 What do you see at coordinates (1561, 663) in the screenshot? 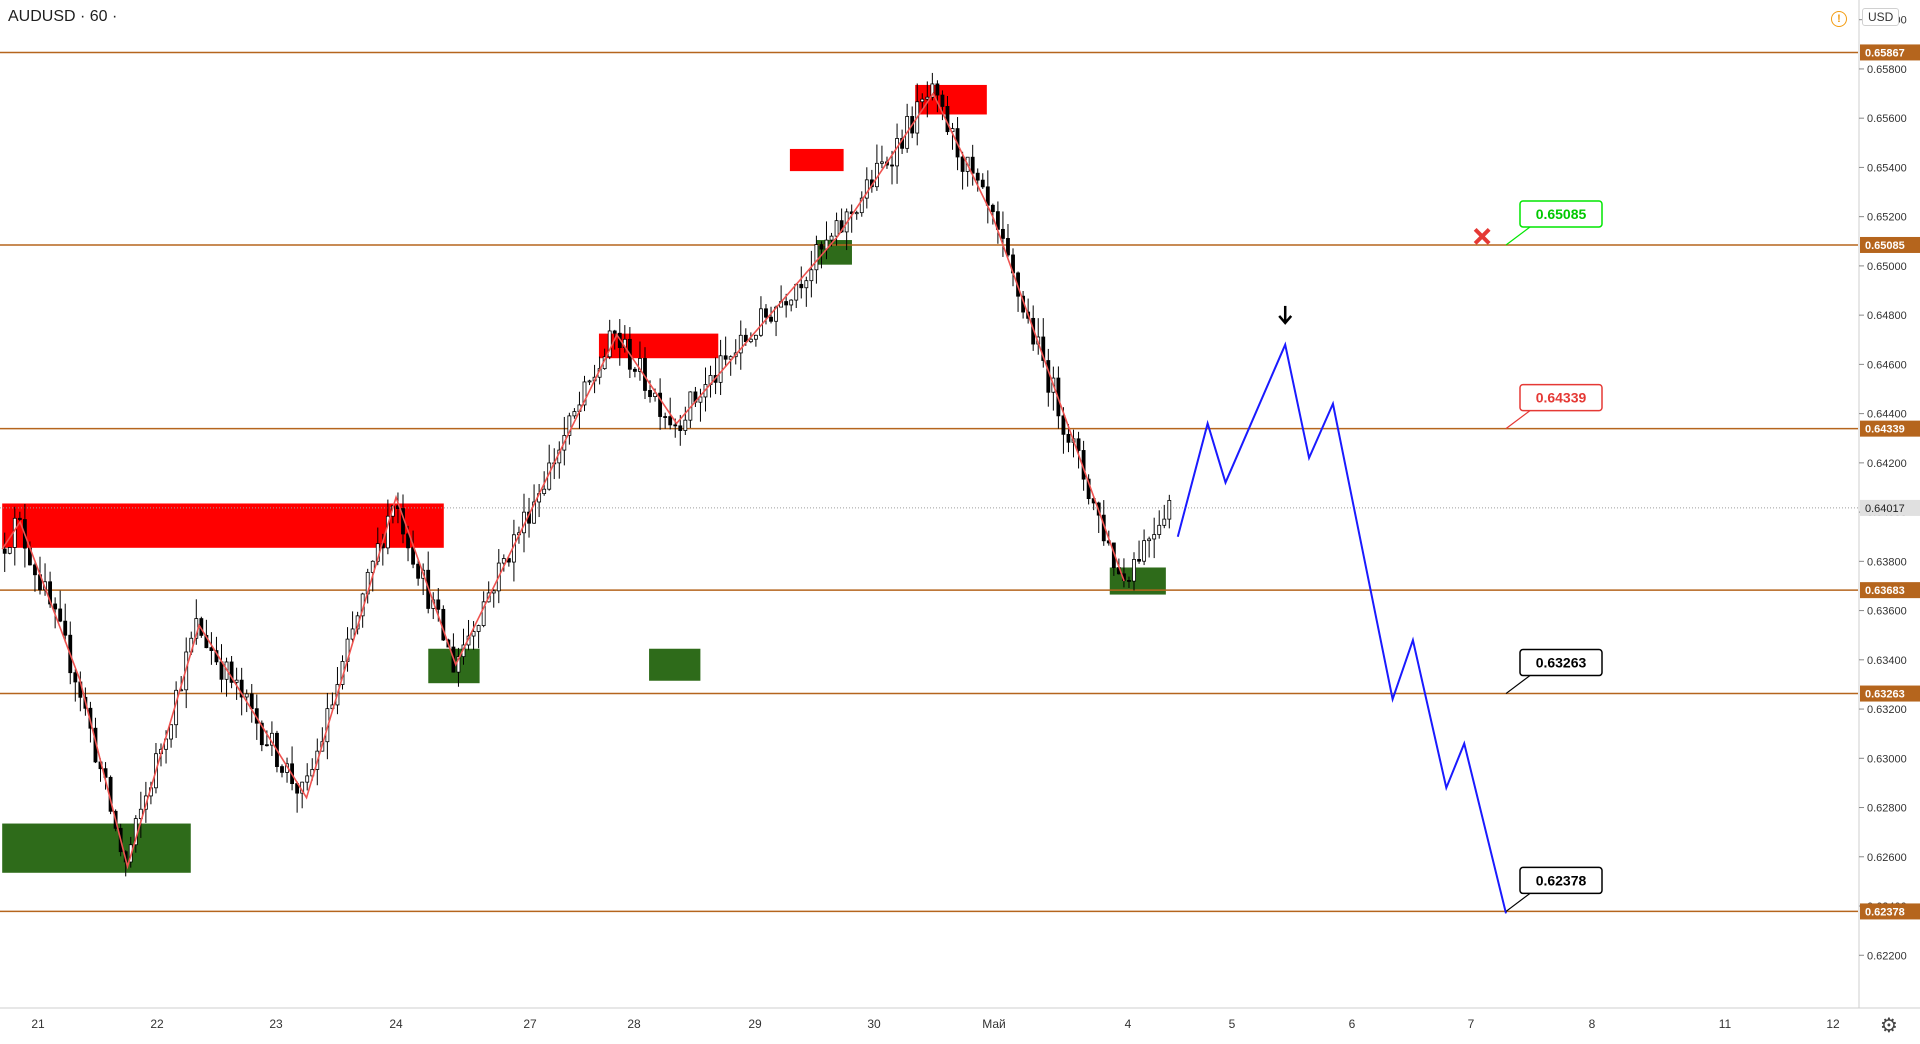
I see `callout-label: 0.63263` at bounding box center [1561, 663].